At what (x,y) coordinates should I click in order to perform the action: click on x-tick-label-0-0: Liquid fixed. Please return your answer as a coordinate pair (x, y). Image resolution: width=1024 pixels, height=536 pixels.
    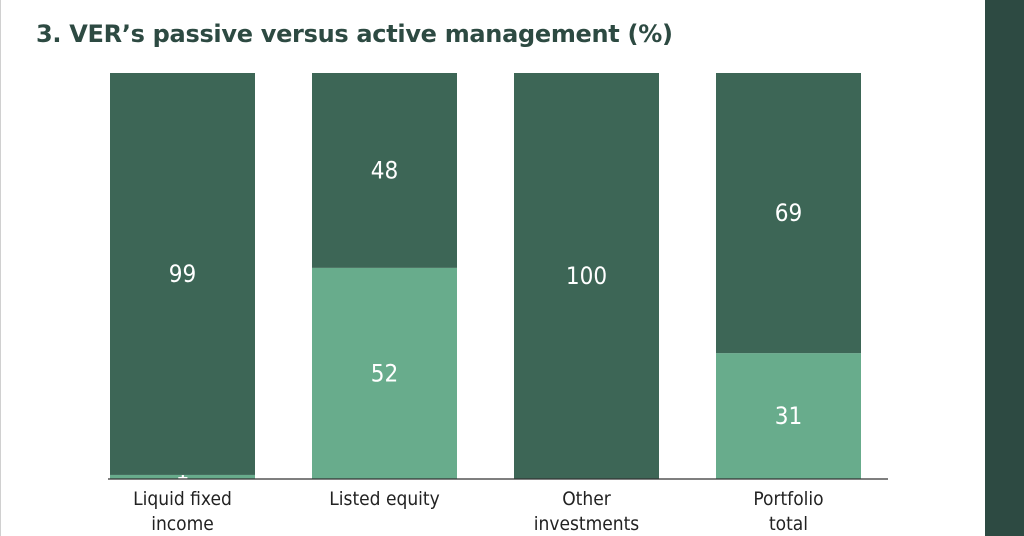
    Looking at the image, I should click on (182, 499).